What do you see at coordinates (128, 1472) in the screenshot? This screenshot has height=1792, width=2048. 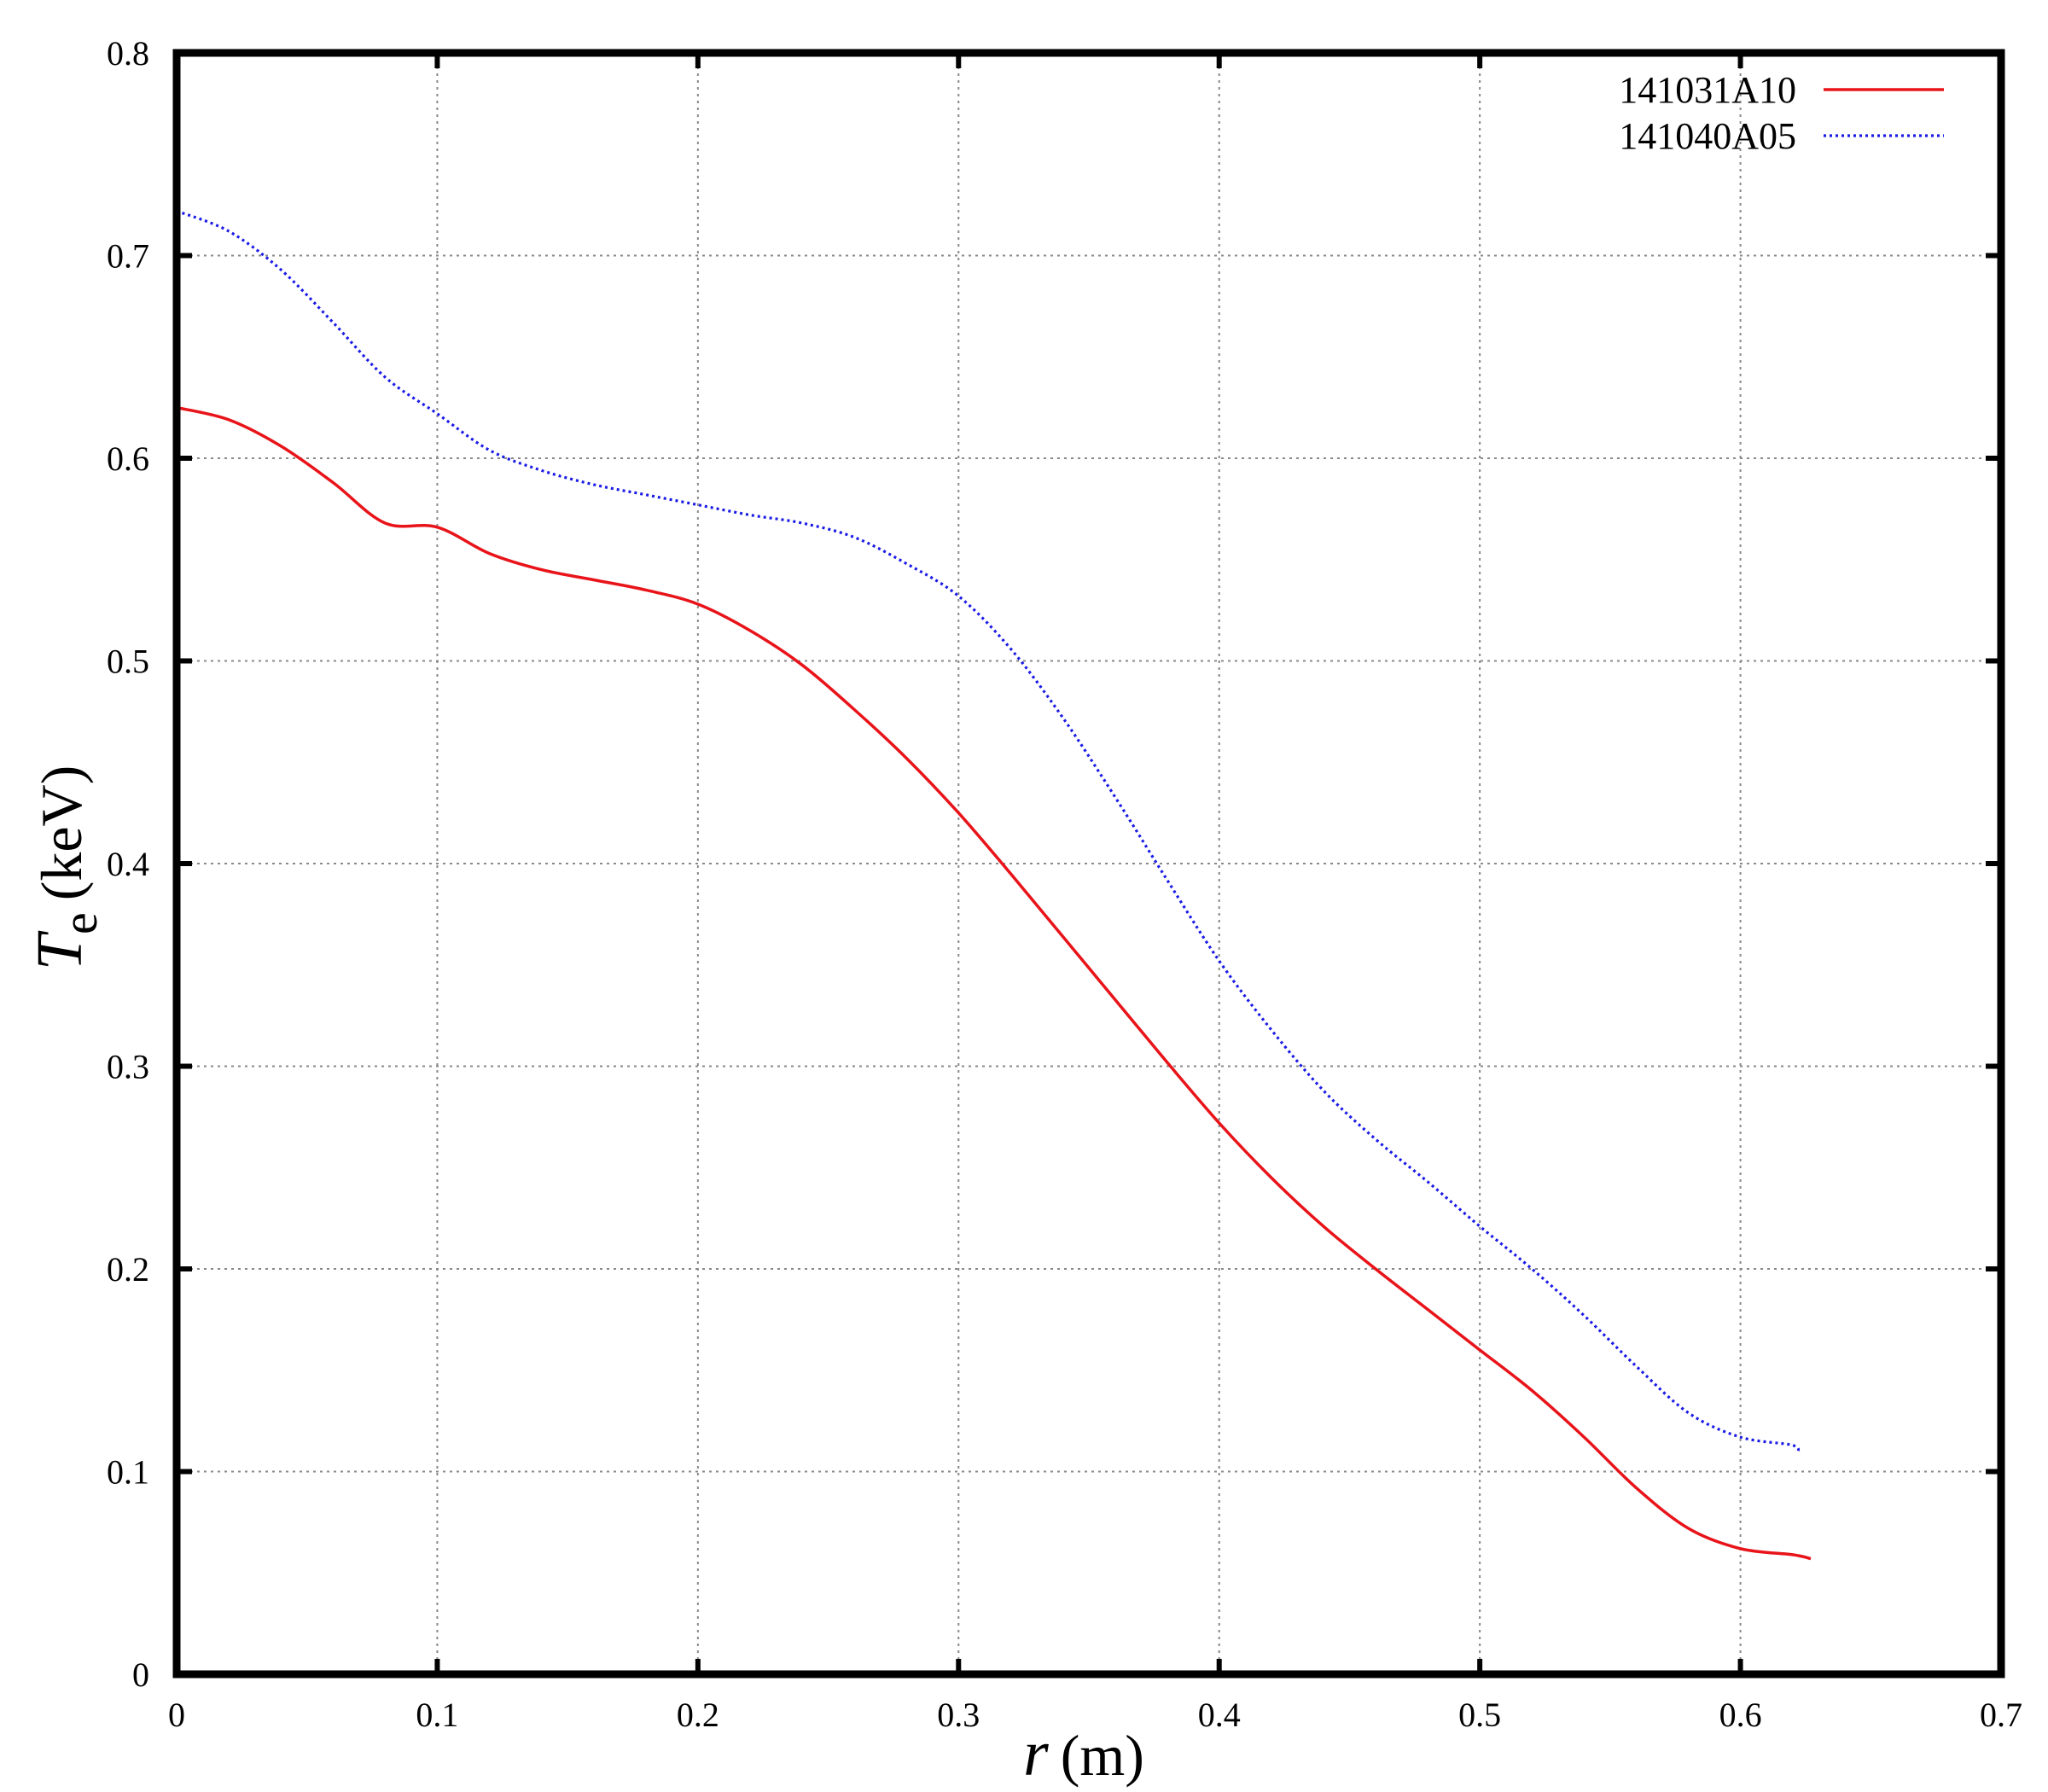 I see `y-tick-label: 0.1` at bounding box center [128, 1472].